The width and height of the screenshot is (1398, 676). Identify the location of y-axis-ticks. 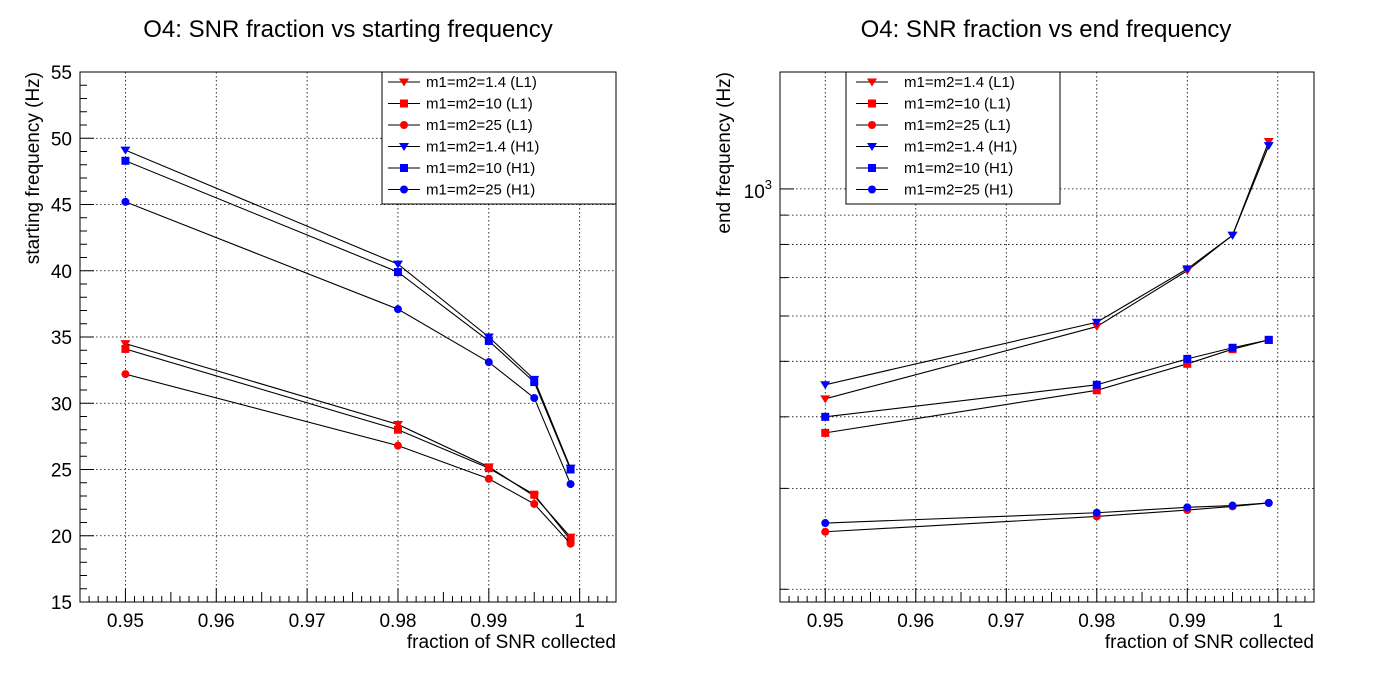
(787, 389).